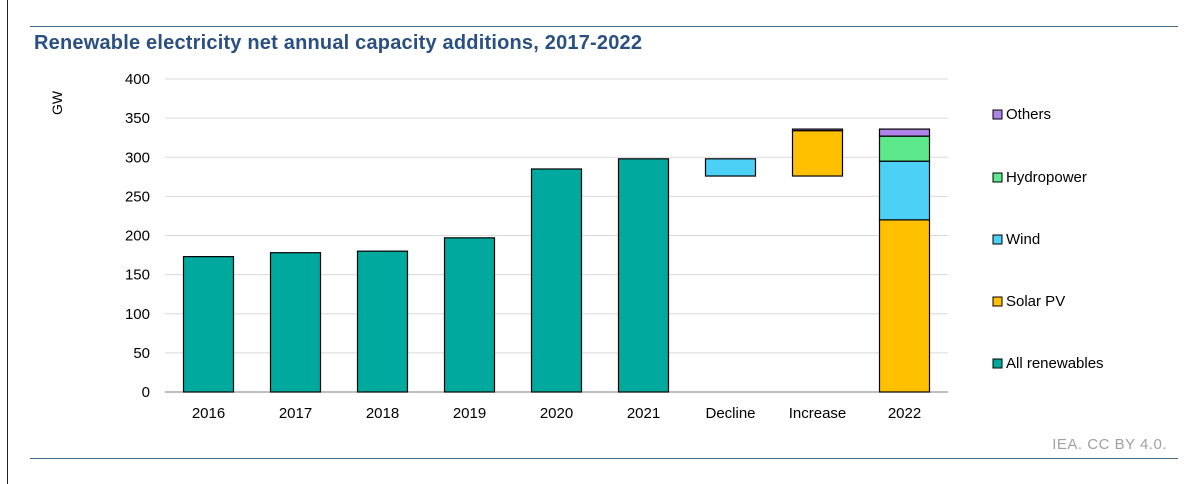 The width and height of the screenshot is (1191, 484). I want to click on legend-swatch-others, so click(997, 114).